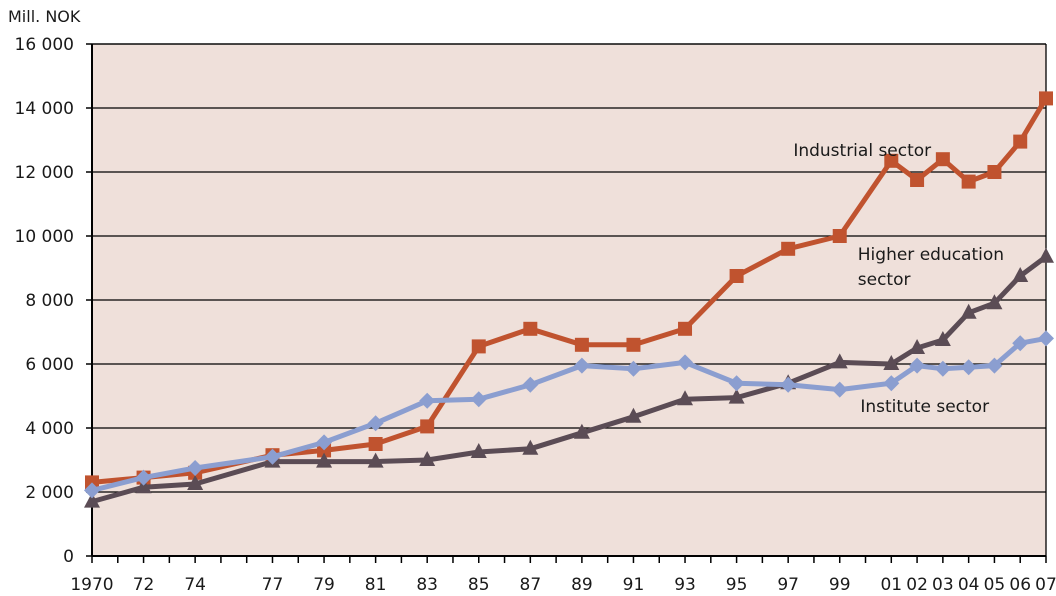 This screenshot has height=596, width=1056. I want to click on y-tick-label: 6 000, so click(49, 365).